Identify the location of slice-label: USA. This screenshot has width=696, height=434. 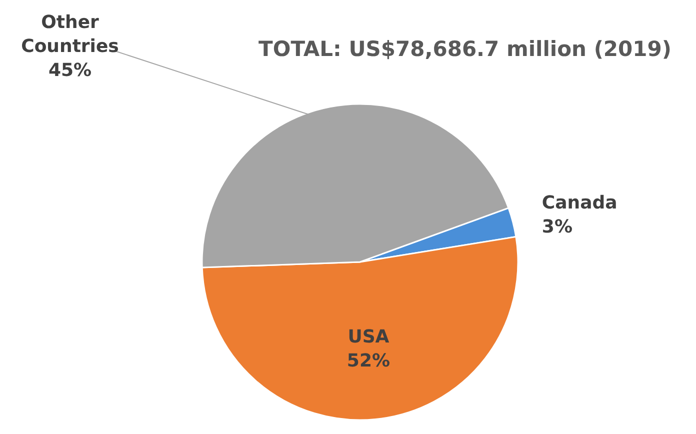
(369, 337).